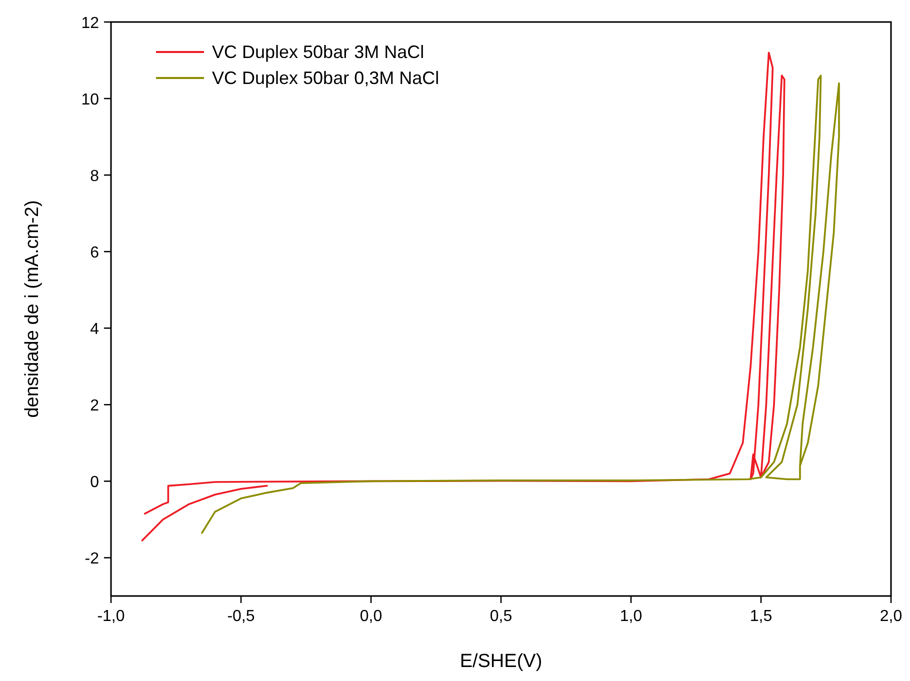 This screenshot has width=910, height=681. Describe the element at coordinates (92, 559) in the screenshot. I see `y-tick-label: -2` at that location.